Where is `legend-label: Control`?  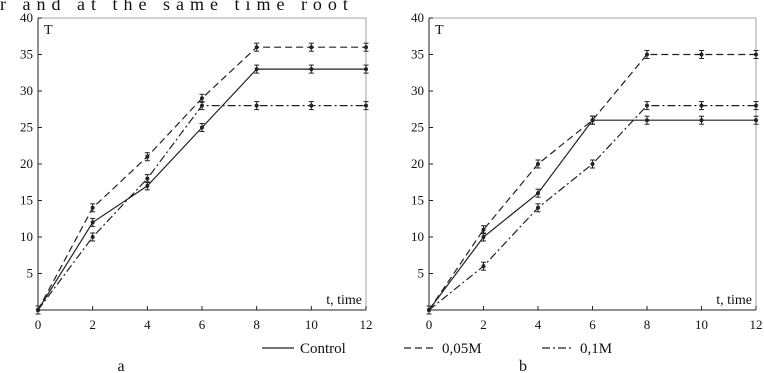
legend-label: Control is located at coordinates (323, 349).